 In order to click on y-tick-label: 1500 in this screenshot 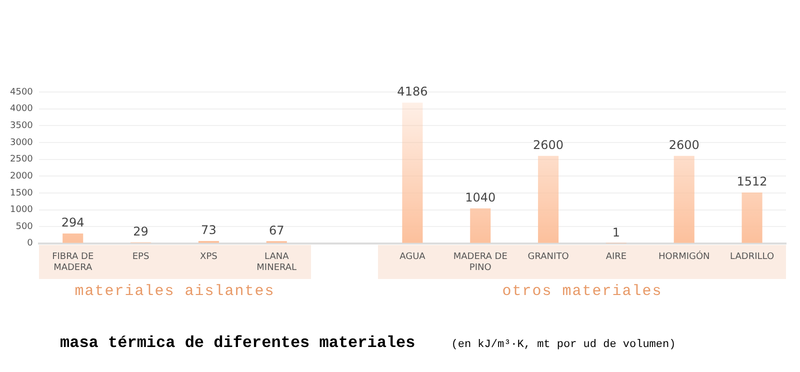, I will do `click(22, 193)`.